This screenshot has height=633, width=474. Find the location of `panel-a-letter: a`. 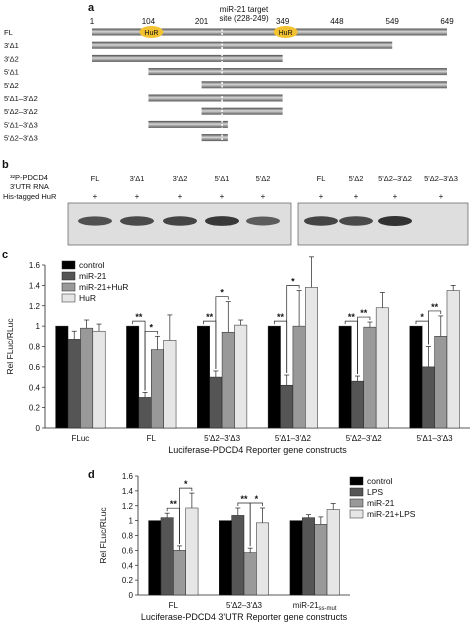

panel-a-letter: a is located at coordinates (91, 8).